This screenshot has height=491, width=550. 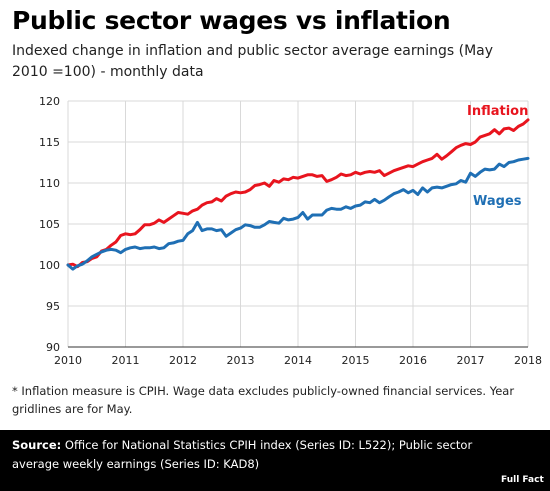 What do you see at coordinates (126, 360) in the screenshot?
I see `x-tick-label: 2011` at bounding box center [126, 360].